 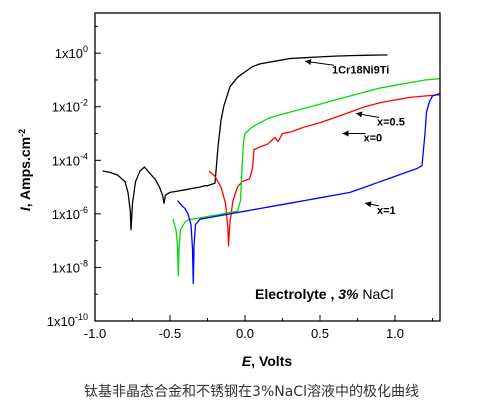 What do you see at coordinates (67, 186) in the screenshot?
I see `y-tick-labels: 1x100 1x10⁻² 1x10⁻⁴ 1x10⁻⁶ 1x10⁻⁸ 1x10⁻¹⁰` at bounding box center [67, 186].